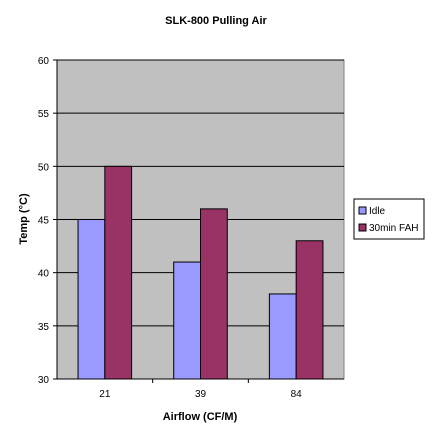 The image size is (432, 439). Describe the element at coordinates (44, 221) in the screenshot. I see `y-tick-label: 45` at that location.